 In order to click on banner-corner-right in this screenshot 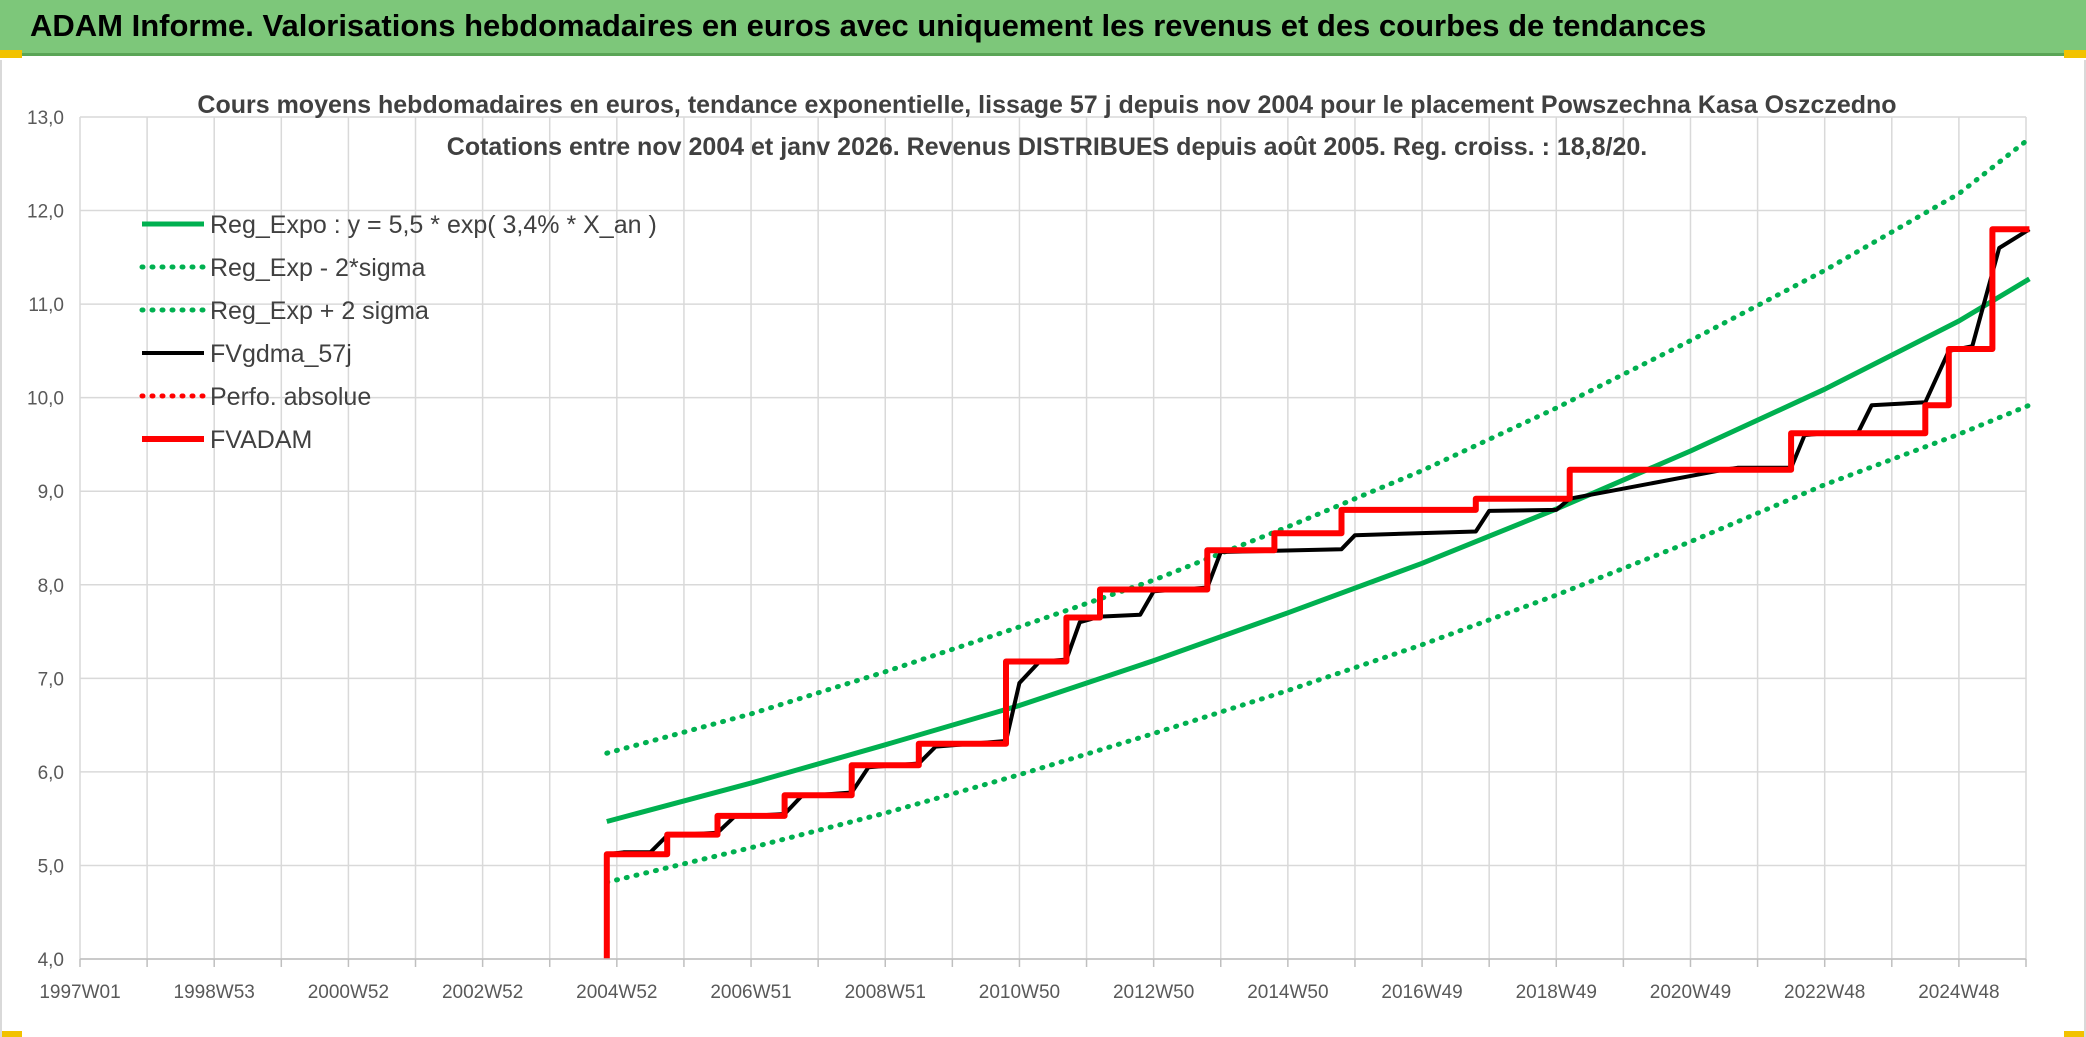, I will do `click(2075, 54)`.